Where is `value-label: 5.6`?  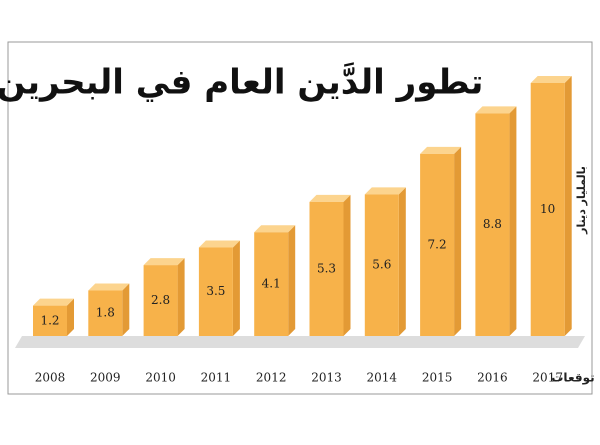 value-label: 5.6 is located at coordinates (381, 265).